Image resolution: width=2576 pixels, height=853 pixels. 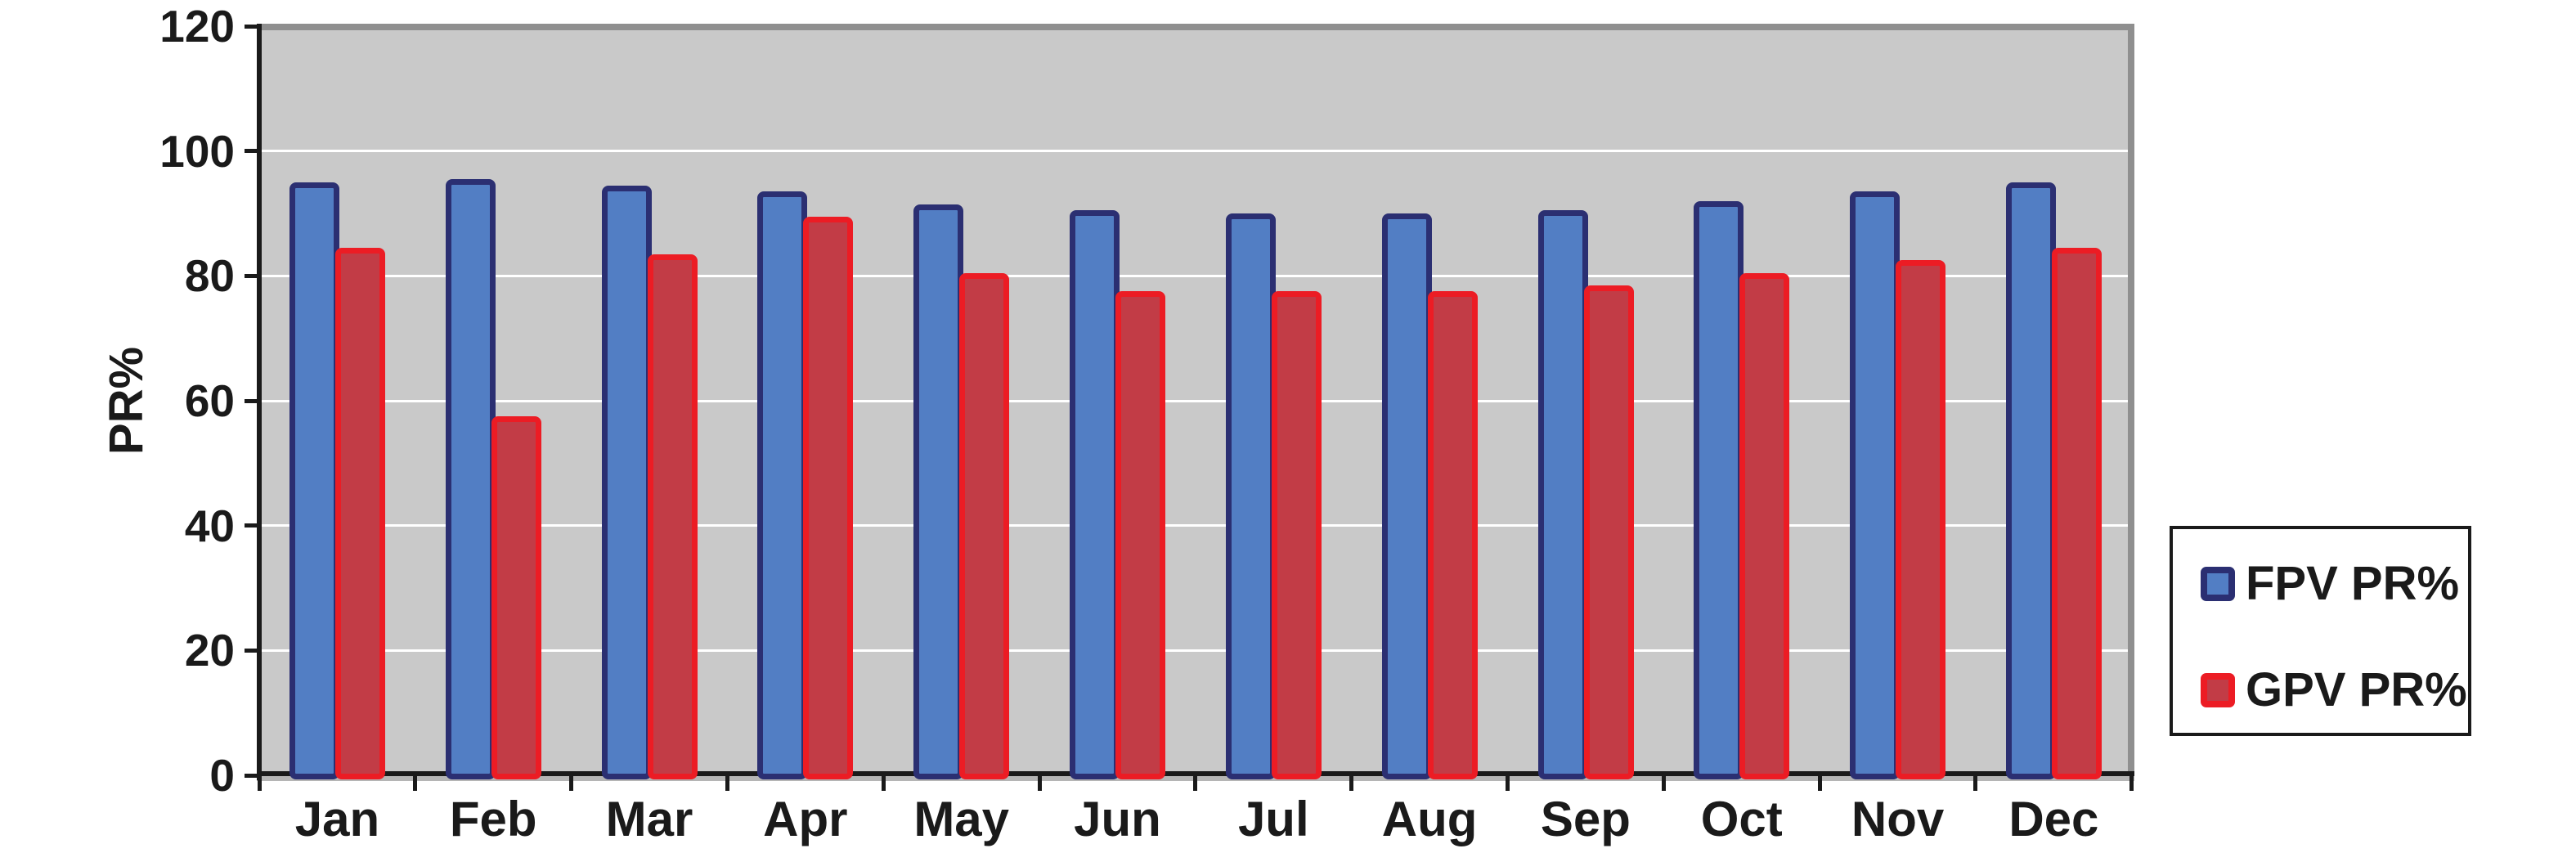 I want to click on bar-gpv-oct, so click(x=1764, y=525).